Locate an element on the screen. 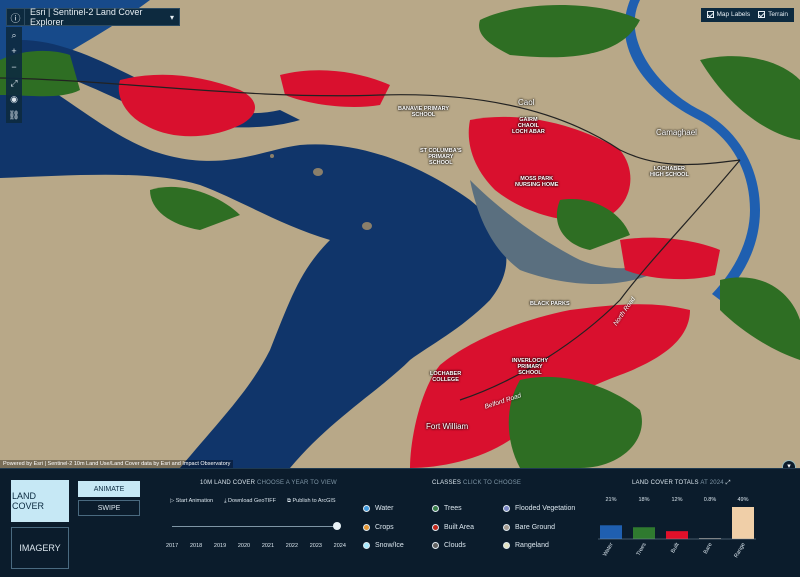 The width and height of the screenshot is (800, 577). link-icon: ⛓ is located at coordinates (14, 115).